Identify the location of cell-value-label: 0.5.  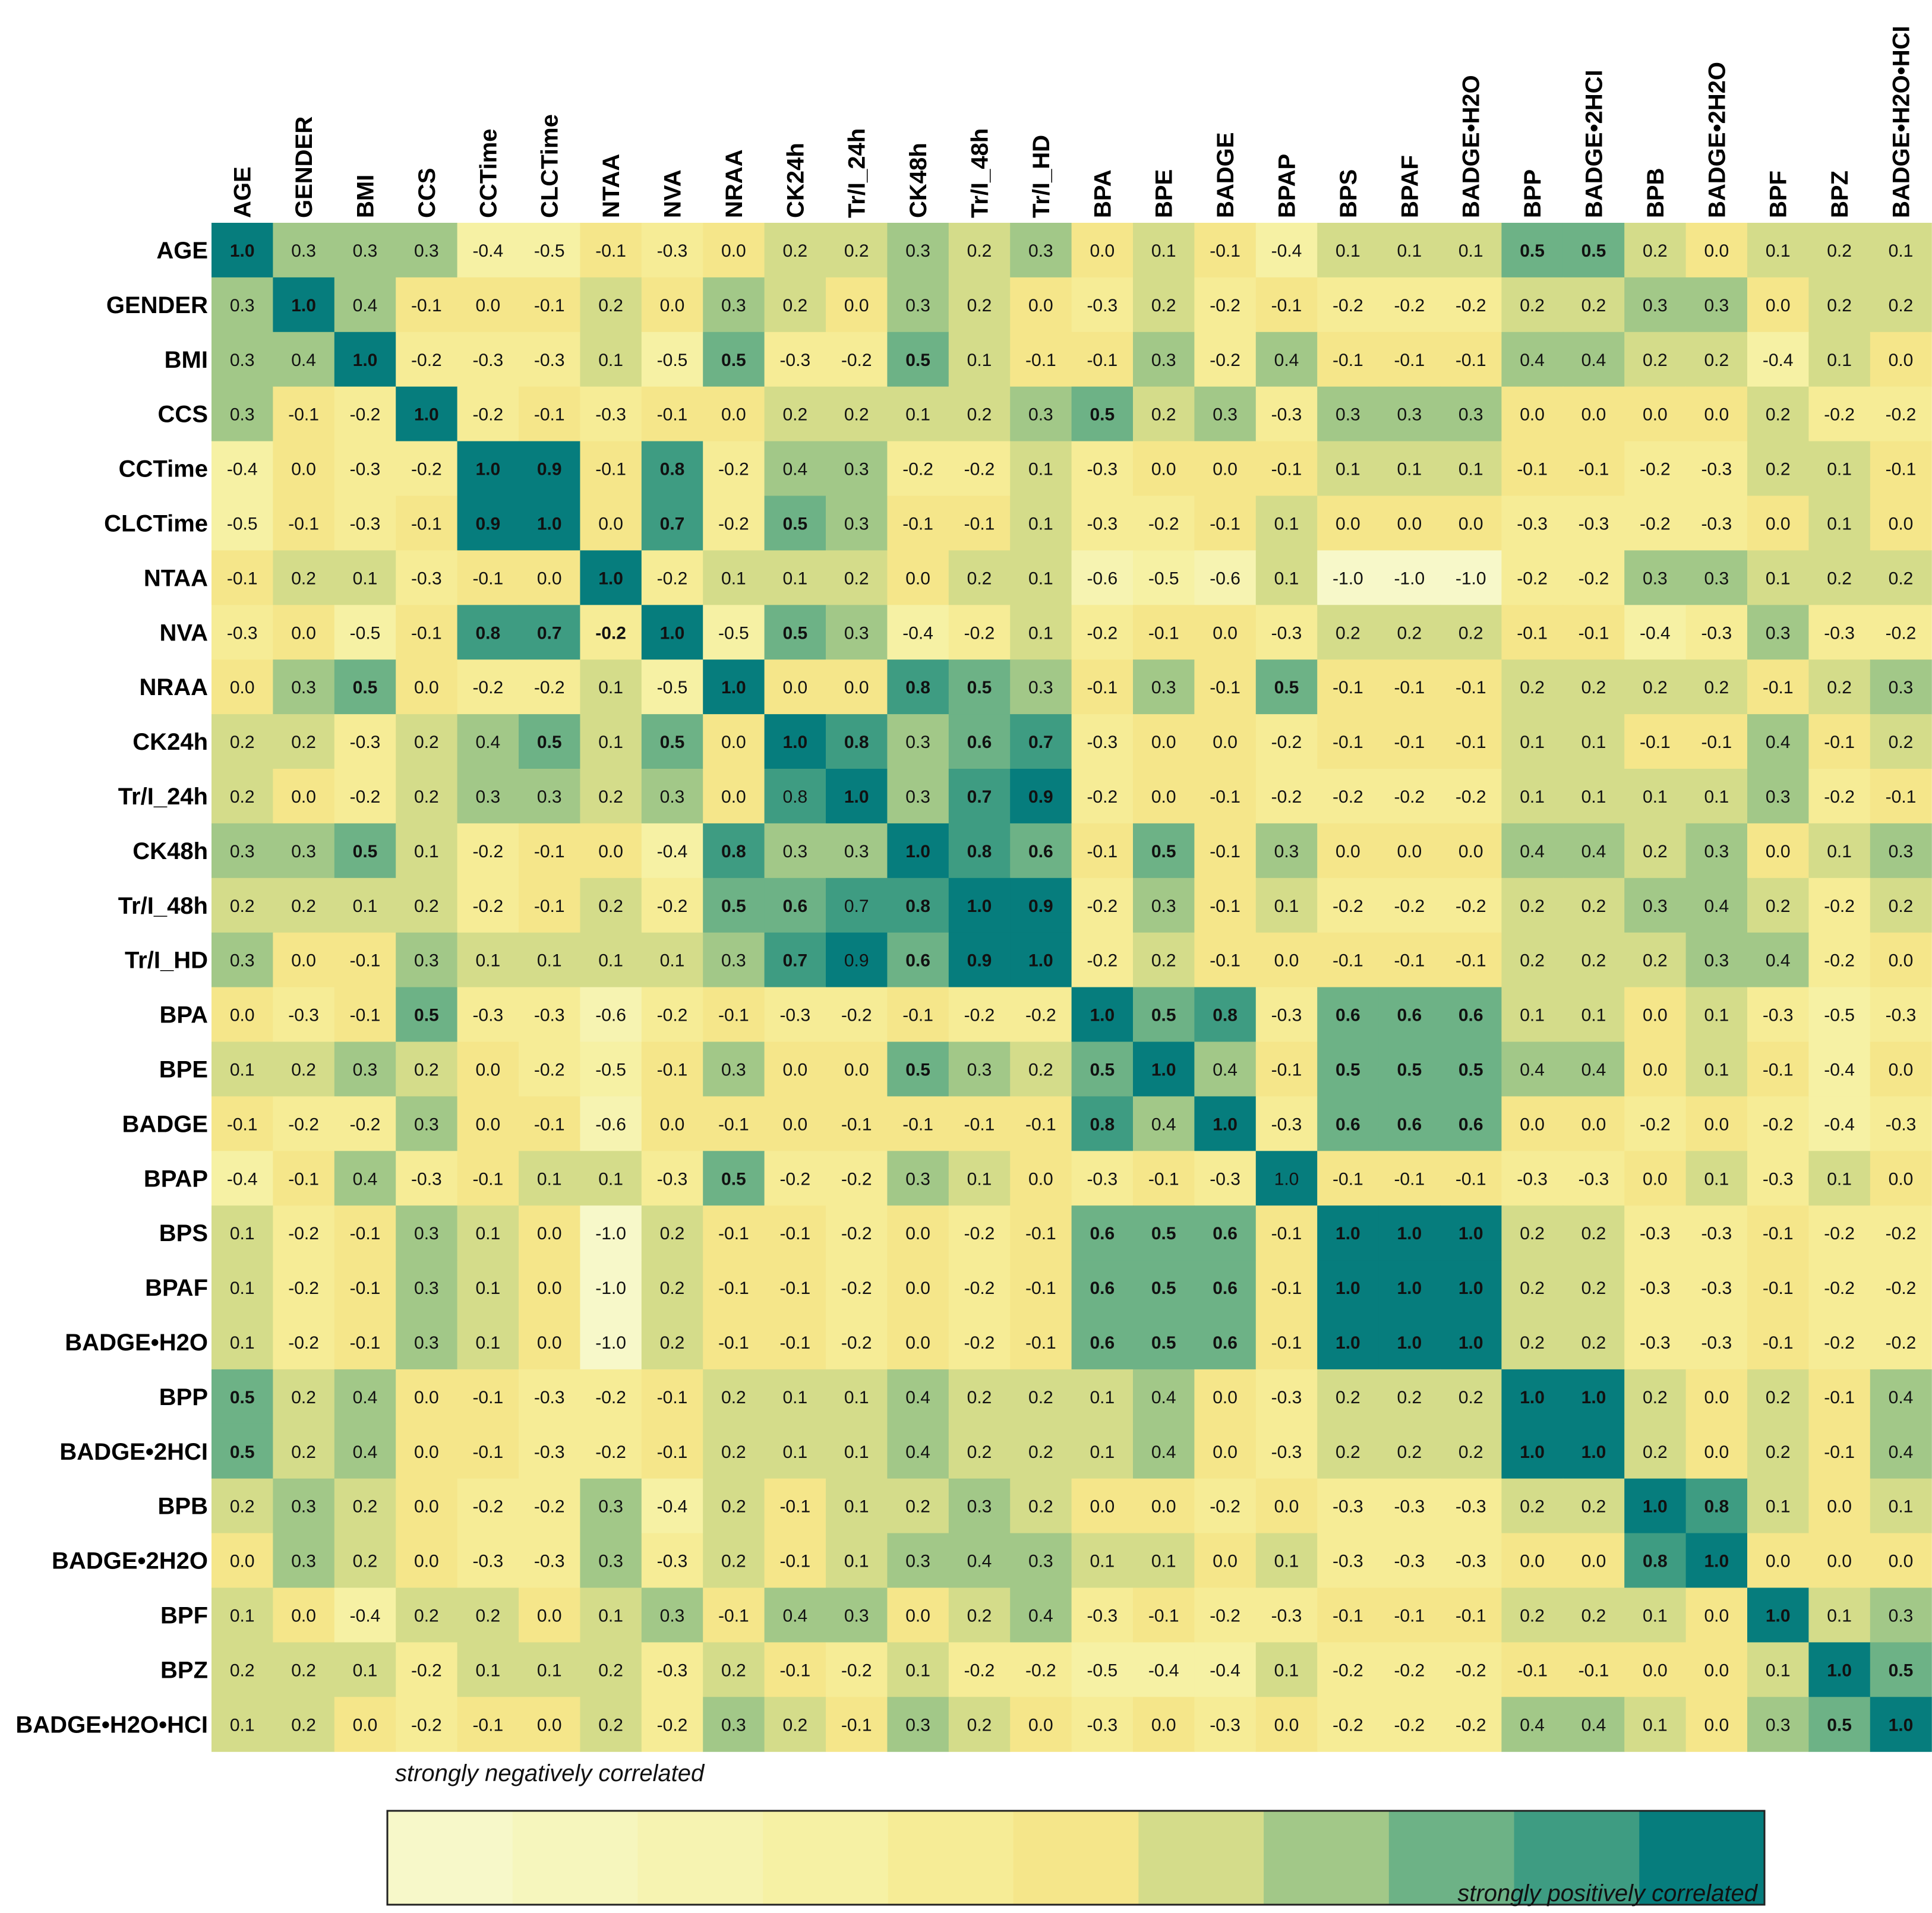
(1102, 415).